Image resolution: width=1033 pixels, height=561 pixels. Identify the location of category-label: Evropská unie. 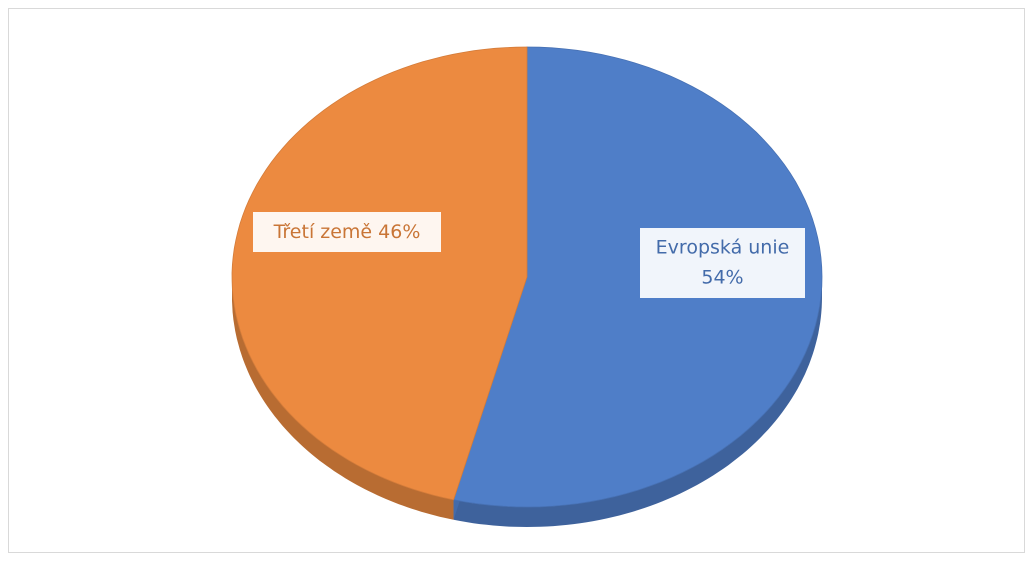
(723, 248).